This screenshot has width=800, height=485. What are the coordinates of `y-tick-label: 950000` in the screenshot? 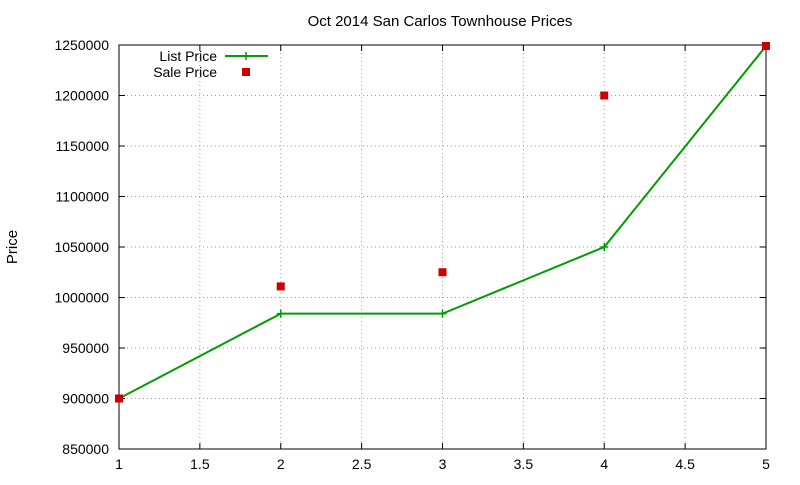 It's located at (85, 348).